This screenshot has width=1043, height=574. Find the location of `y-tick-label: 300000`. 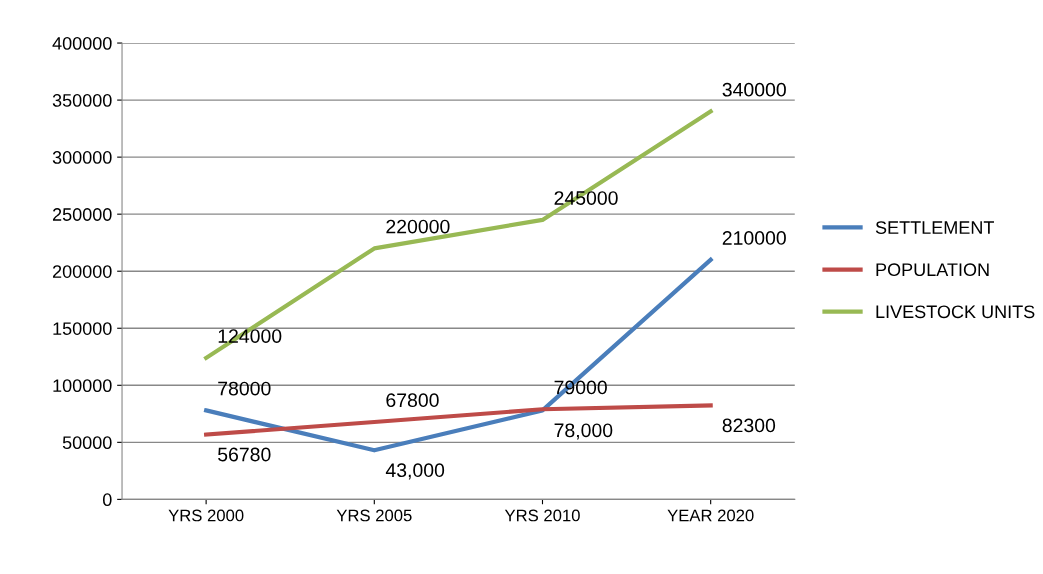

y-tick-label: 300000 is located at coordinates (82, 157).